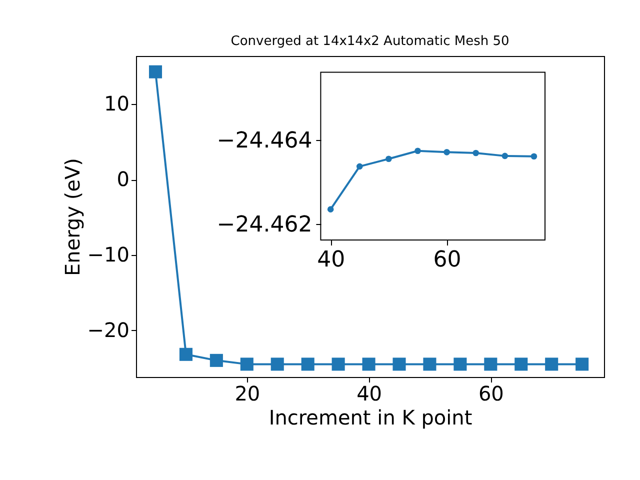 This screenshot has height=480, width=640. What do you see at coordinates (264, 141) in the screenshot?
I see `y-tick-label: −24.464` at bounding box center [264, 141].